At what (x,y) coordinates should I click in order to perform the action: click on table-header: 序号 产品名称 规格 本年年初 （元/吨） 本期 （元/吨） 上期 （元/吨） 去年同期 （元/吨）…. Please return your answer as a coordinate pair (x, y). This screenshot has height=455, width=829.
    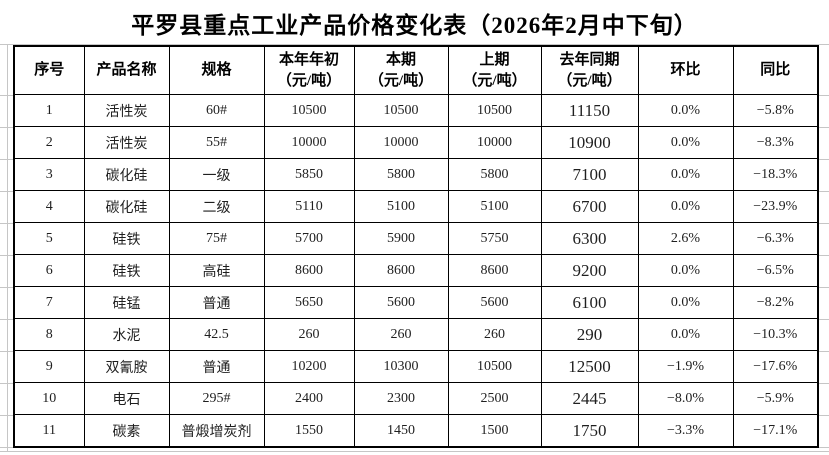
    Looking at the image, I should click on (416, 70).